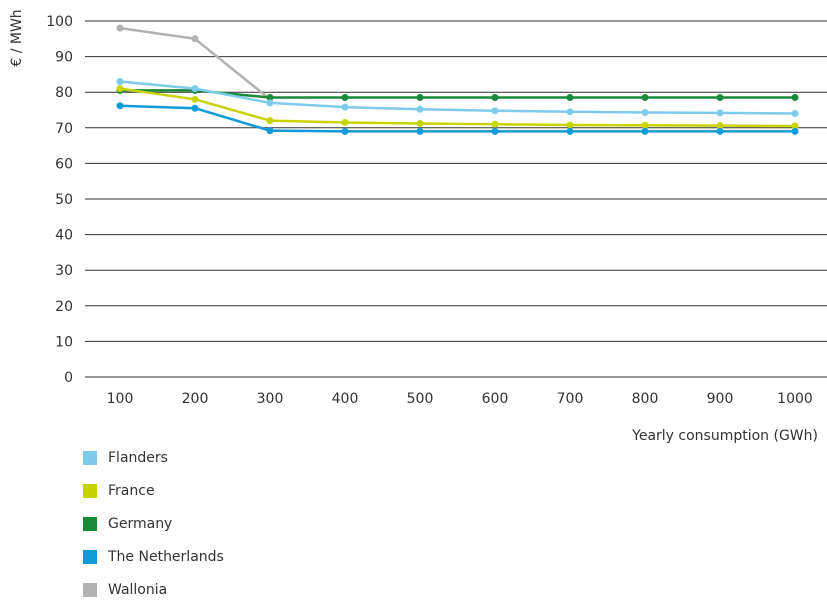  I want to click on series-line-the-netherlands, so click(457, 118).